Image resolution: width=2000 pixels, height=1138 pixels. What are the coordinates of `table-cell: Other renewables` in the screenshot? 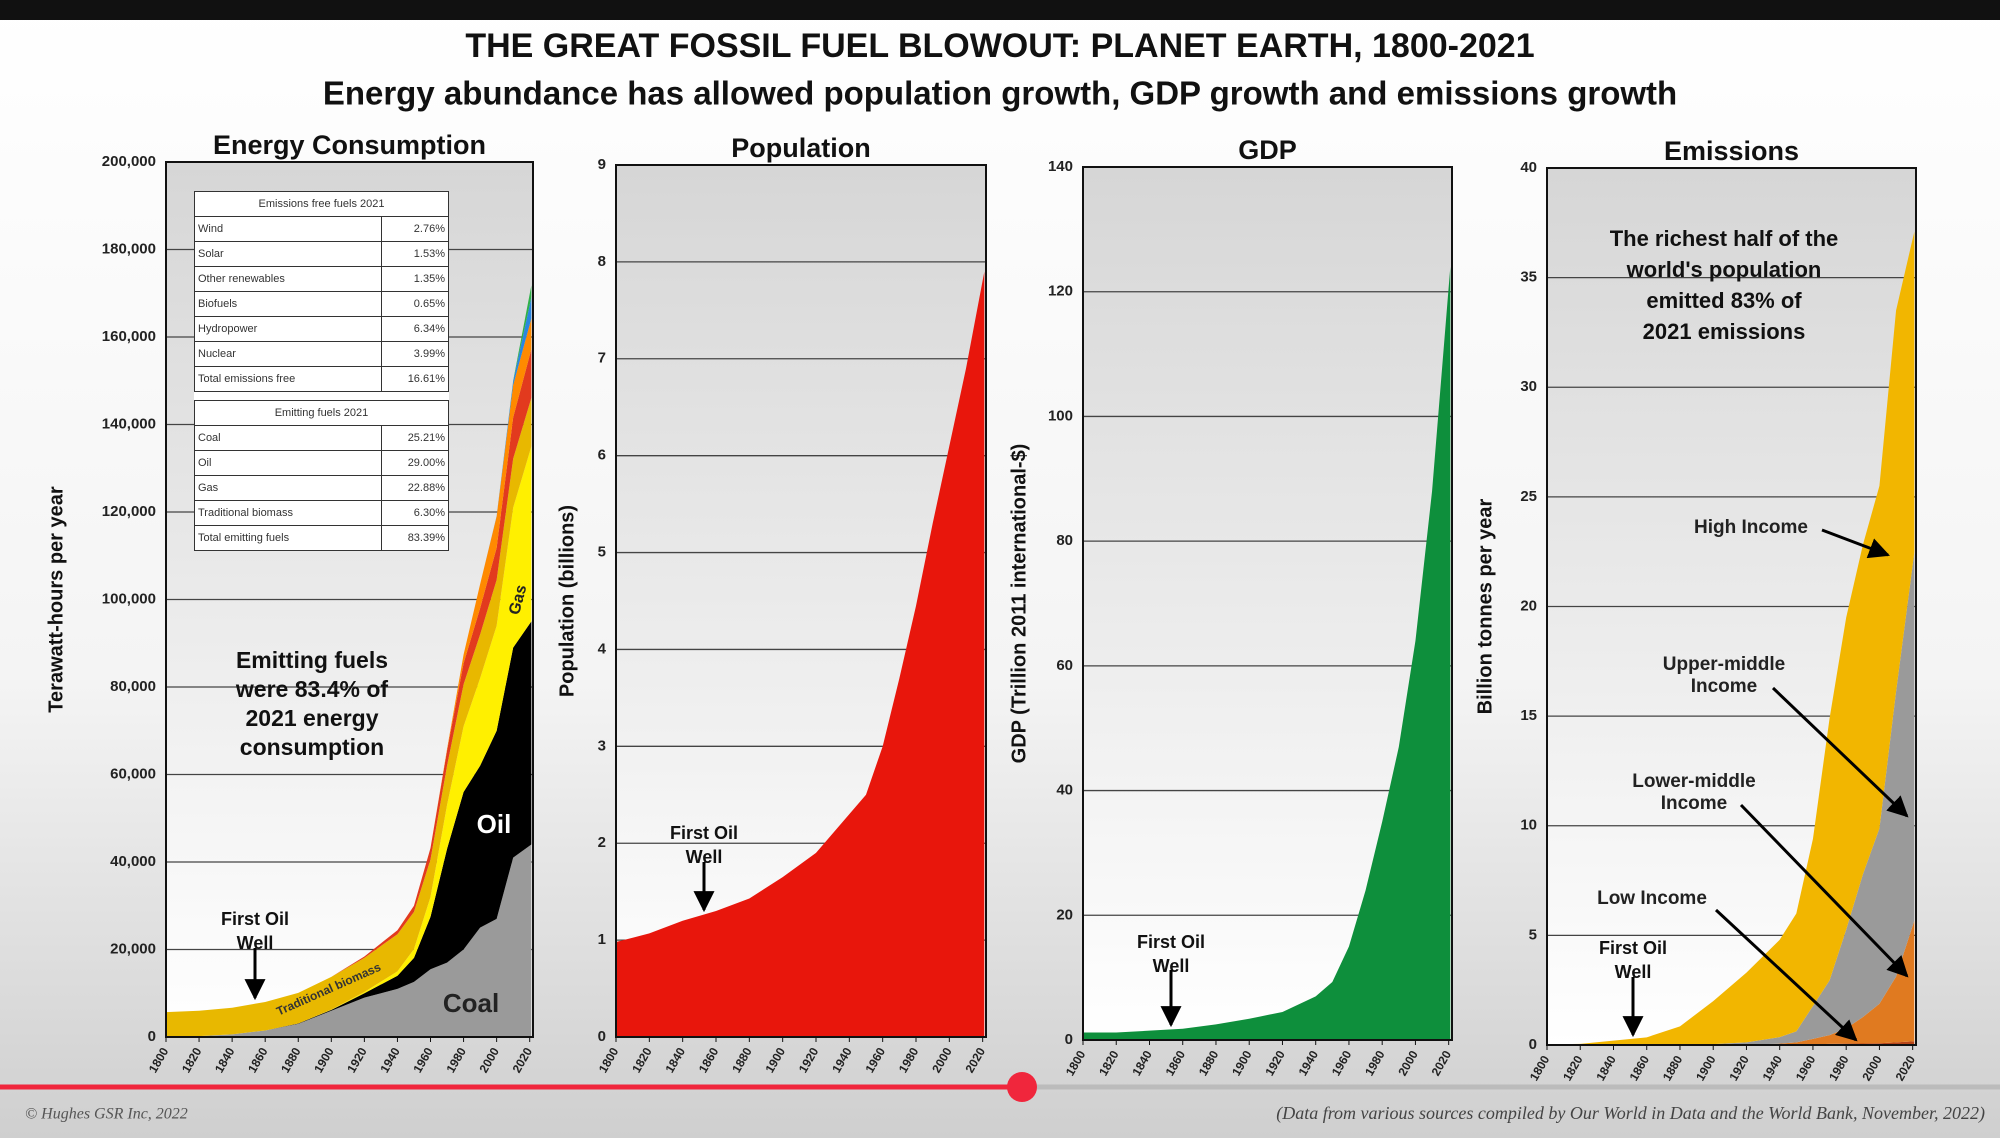 It's located at (288, 279).